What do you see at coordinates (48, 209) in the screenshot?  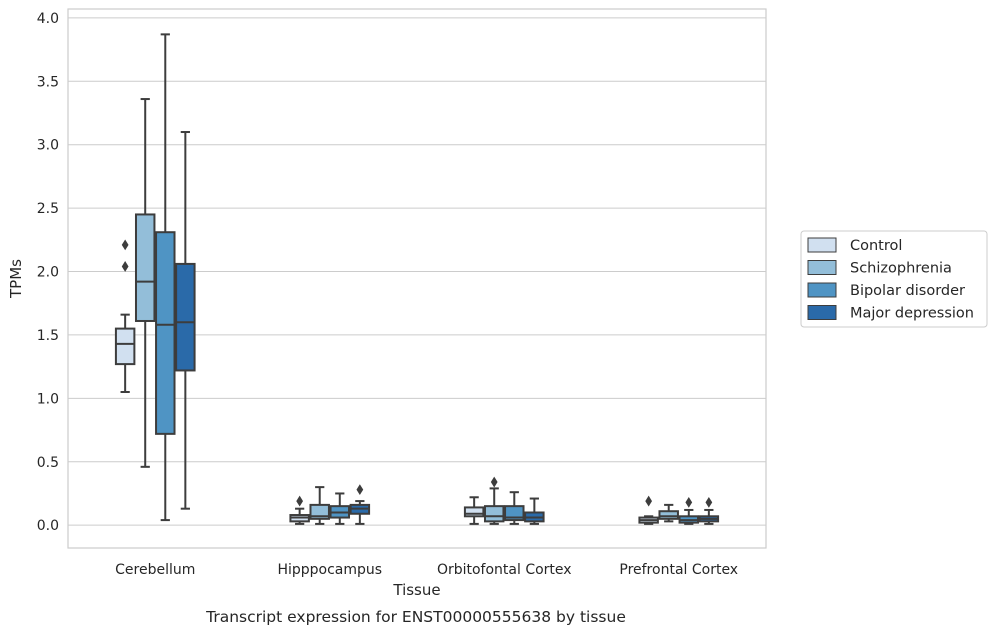 I see `y-tick-label: 2.5` at bounding box center [48, 209].